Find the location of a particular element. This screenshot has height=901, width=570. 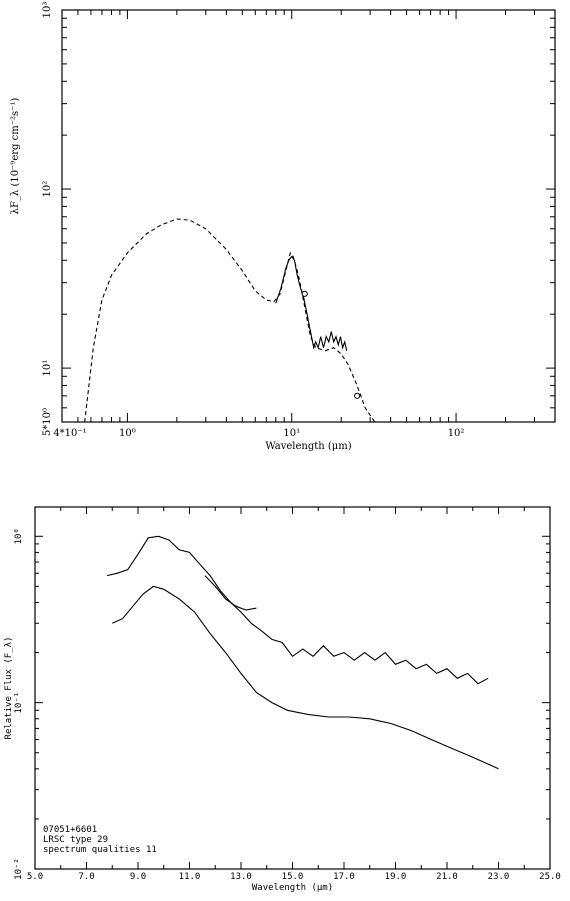

x-tick-label: 4*10⁻¹ is located at coordinates (69, 433).